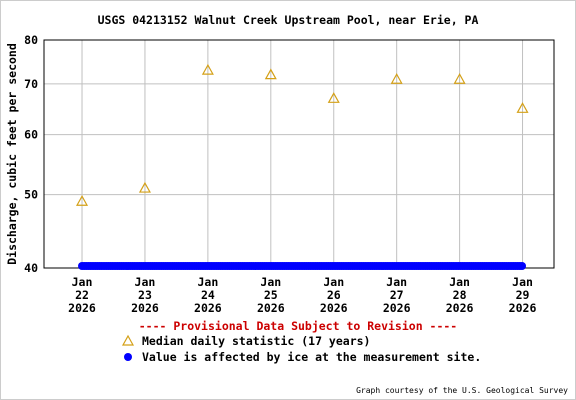 The image size is (576, 400). Describe the element at coordinates (145, 295) in the screenshot. I see `x-tick-label: Jan 23 2026` at that location.